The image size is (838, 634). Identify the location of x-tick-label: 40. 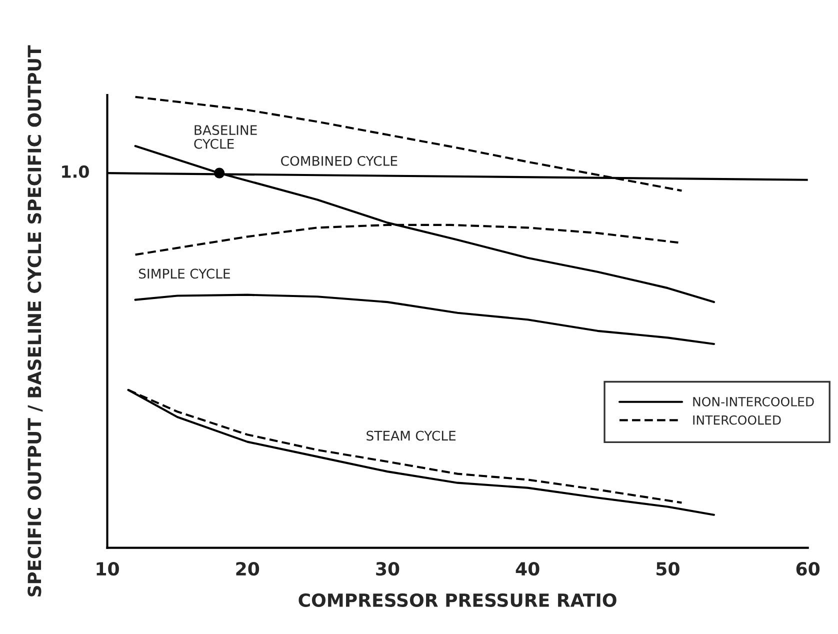
(528, 569).